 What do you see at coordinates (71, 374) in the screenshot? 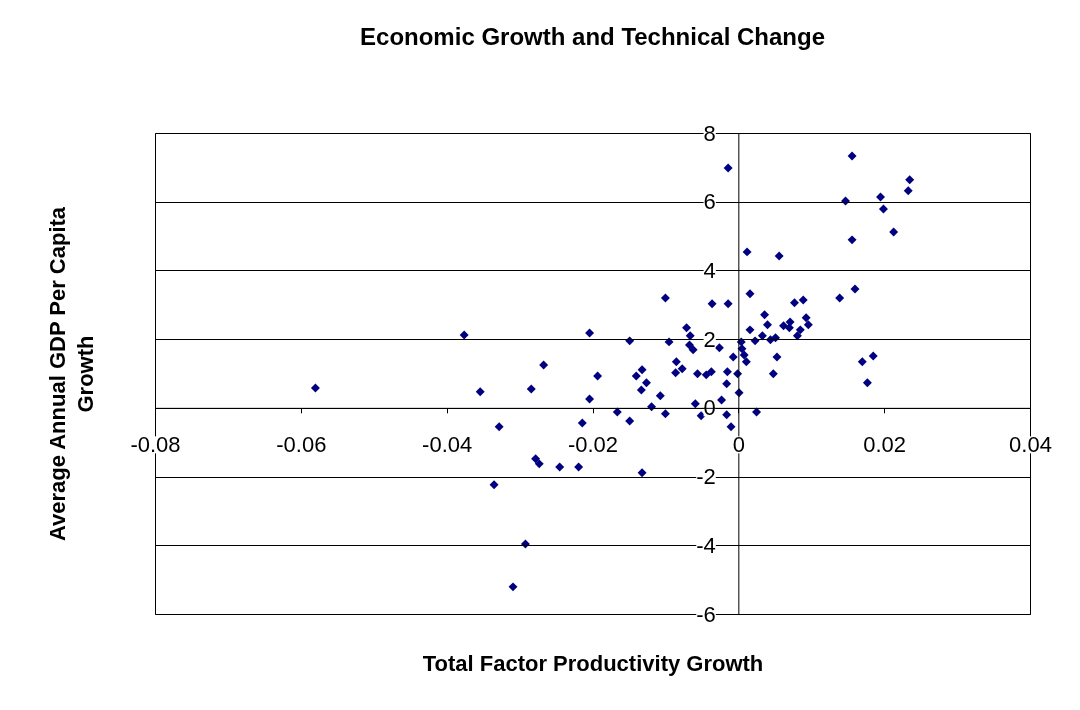
I see `y-axis-title: Average Annual GDP Per Capita Growth` at bounding box center [71, 374].